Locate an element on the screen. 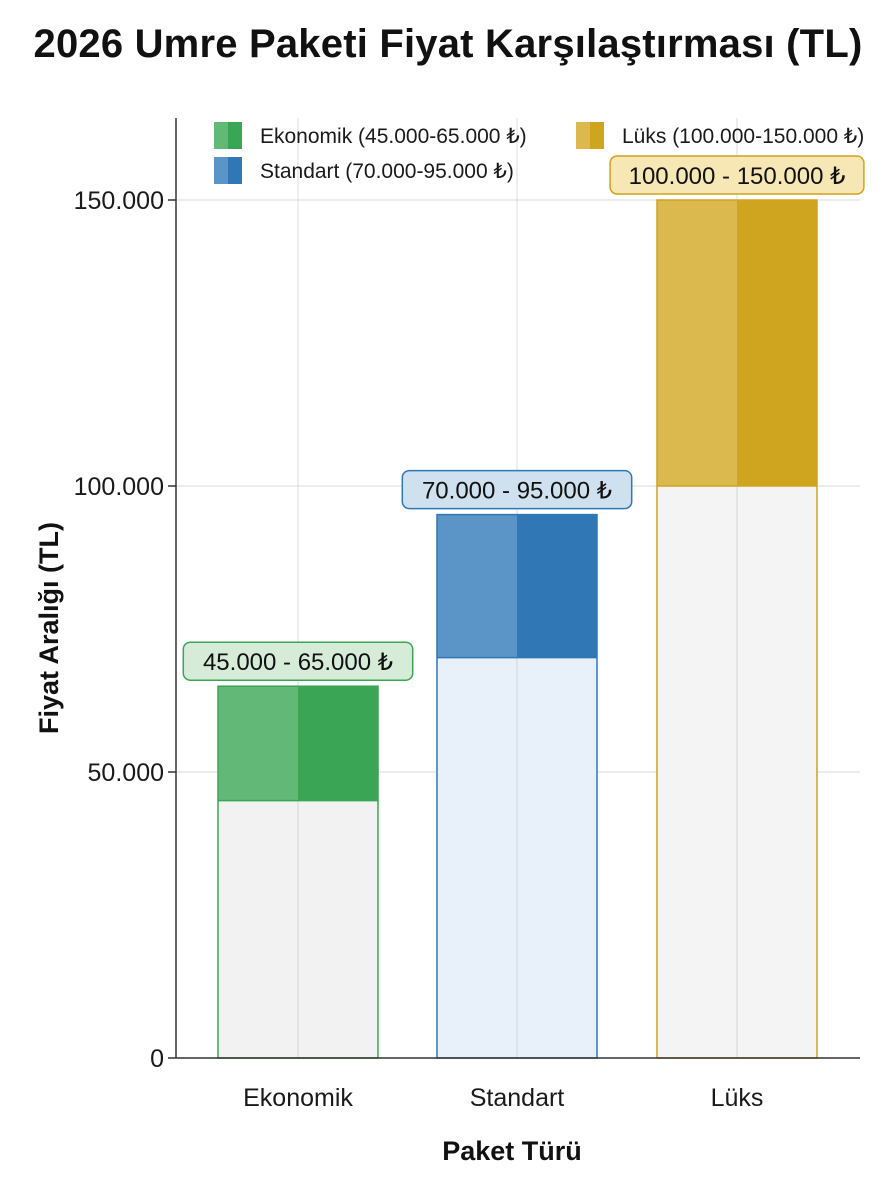  x-tick-labels: Ekonomik Standart Lüks is located at coordinates (503, 1098).